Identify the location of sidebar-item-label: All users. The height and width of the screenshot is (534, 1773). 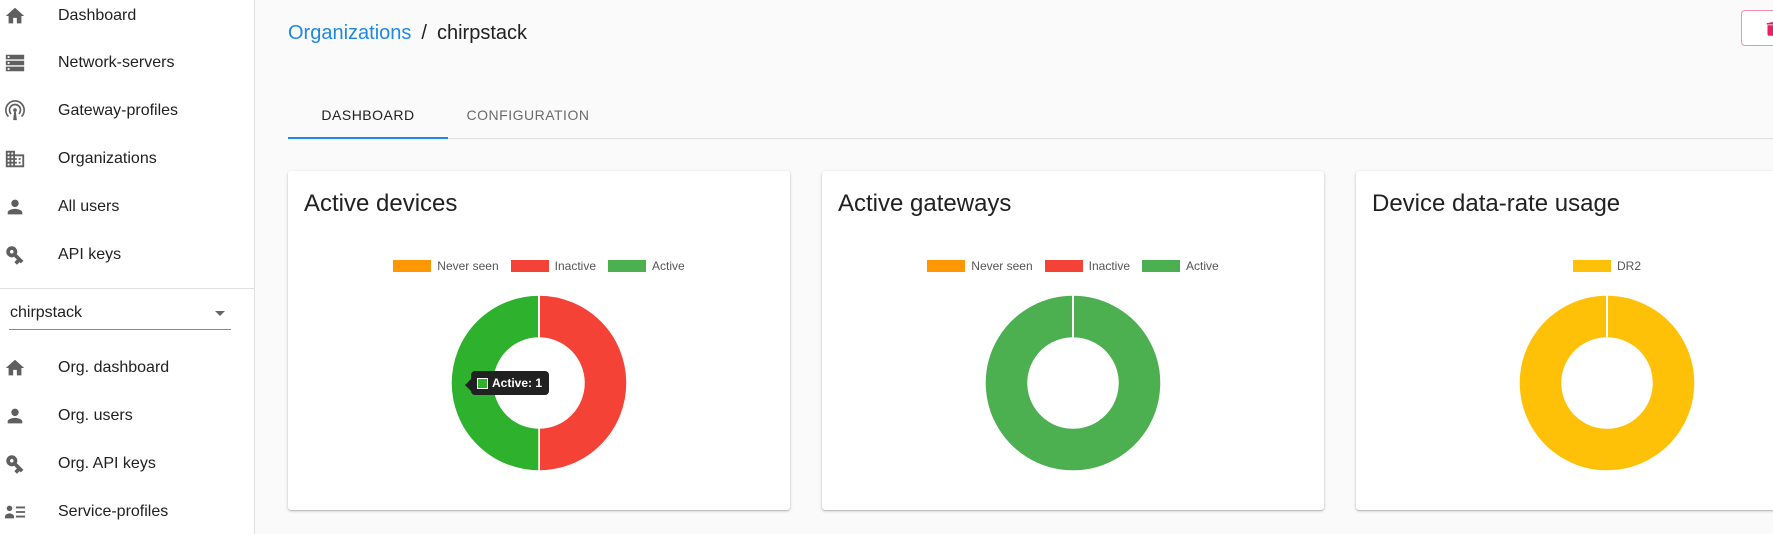
(89, 206).